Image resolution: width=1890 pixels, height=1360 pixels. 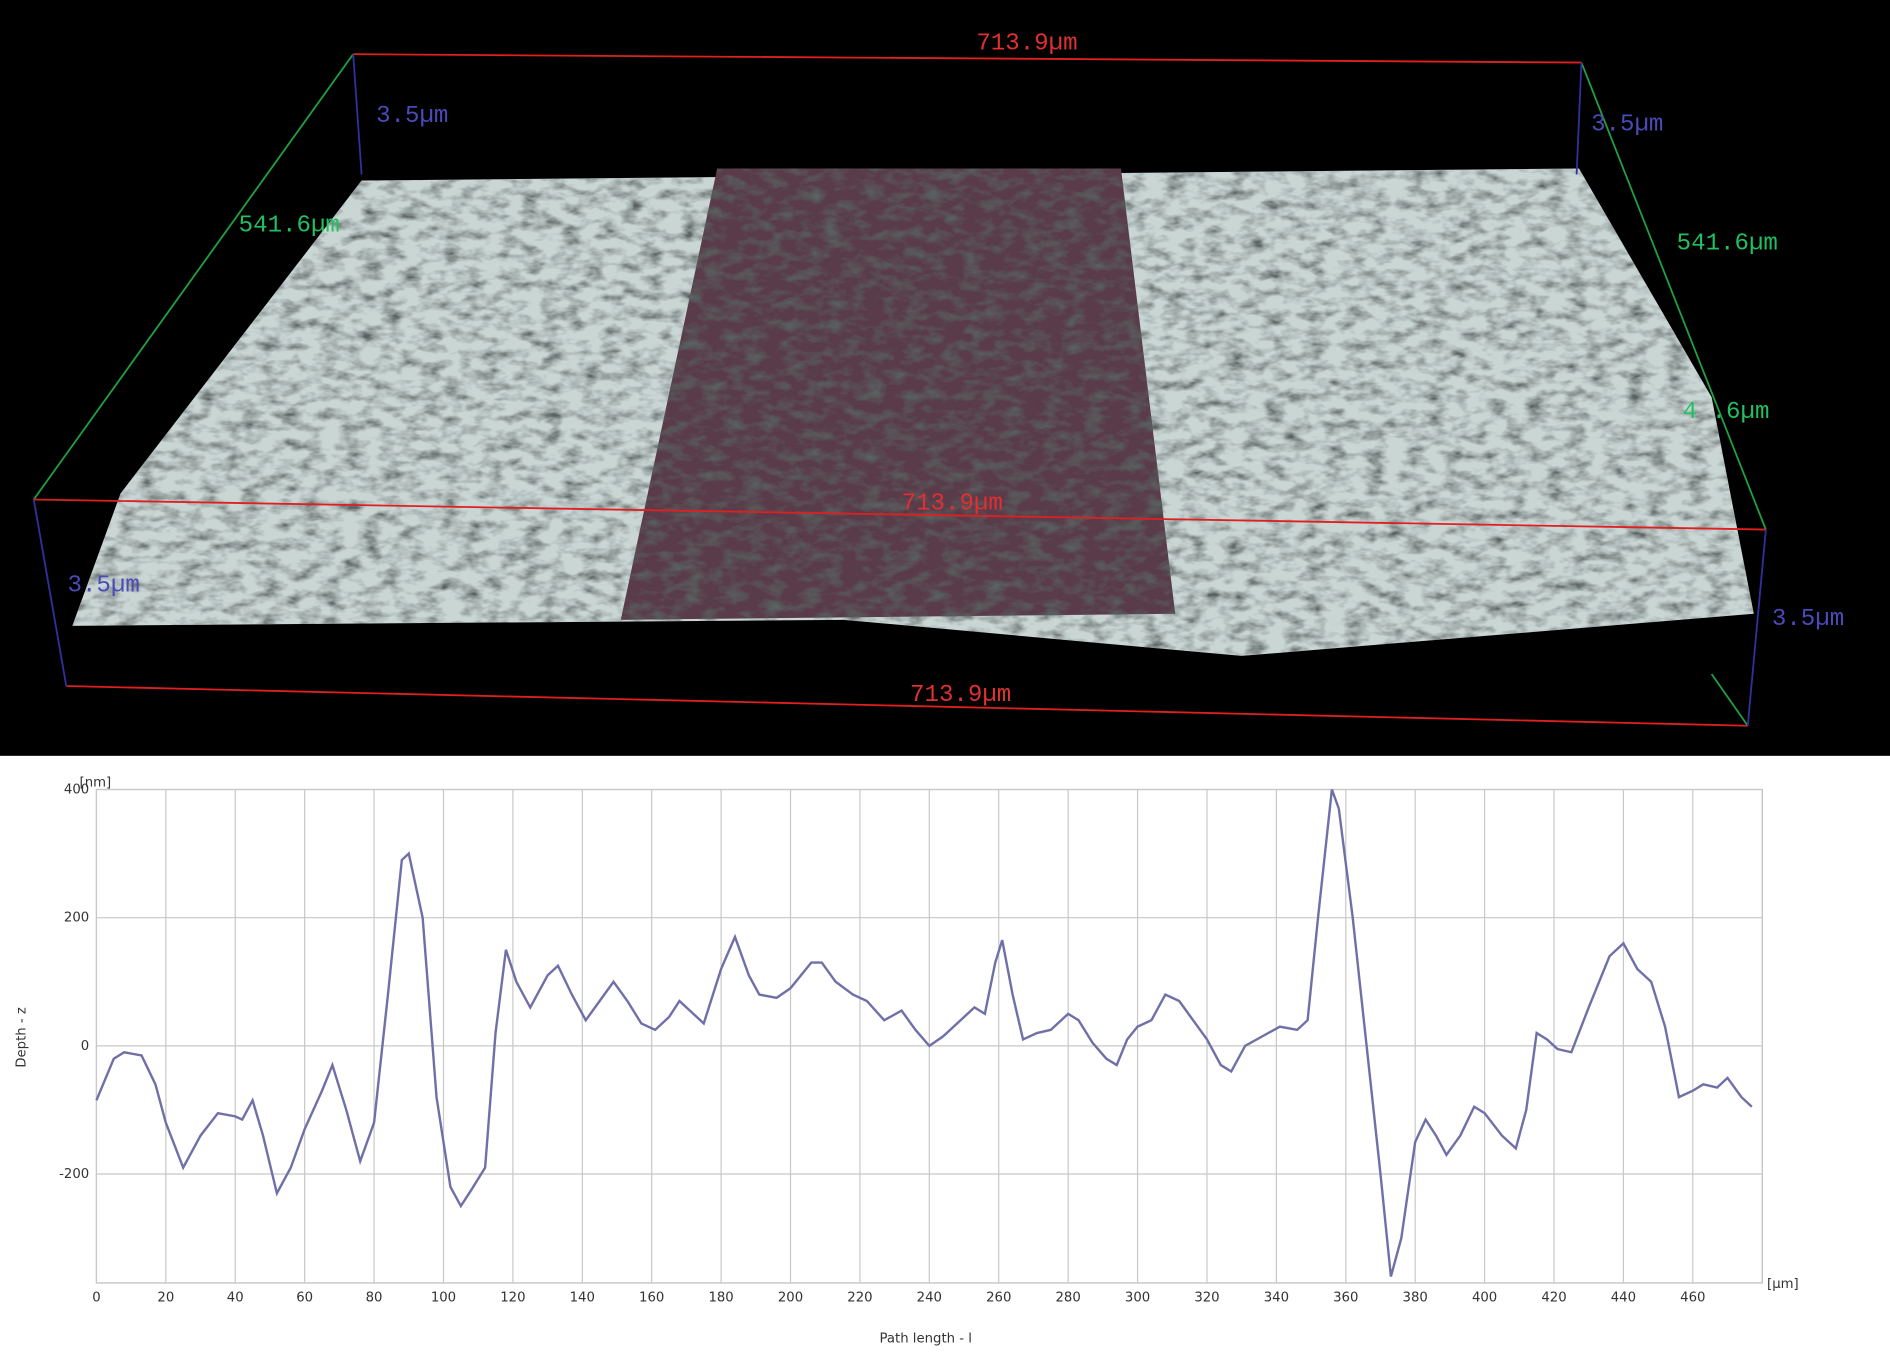 What do you see at coordinates (1623, 1297) in the screenshot?
I see `x-tick-label: 440` at bounding box center [1623, 1297].